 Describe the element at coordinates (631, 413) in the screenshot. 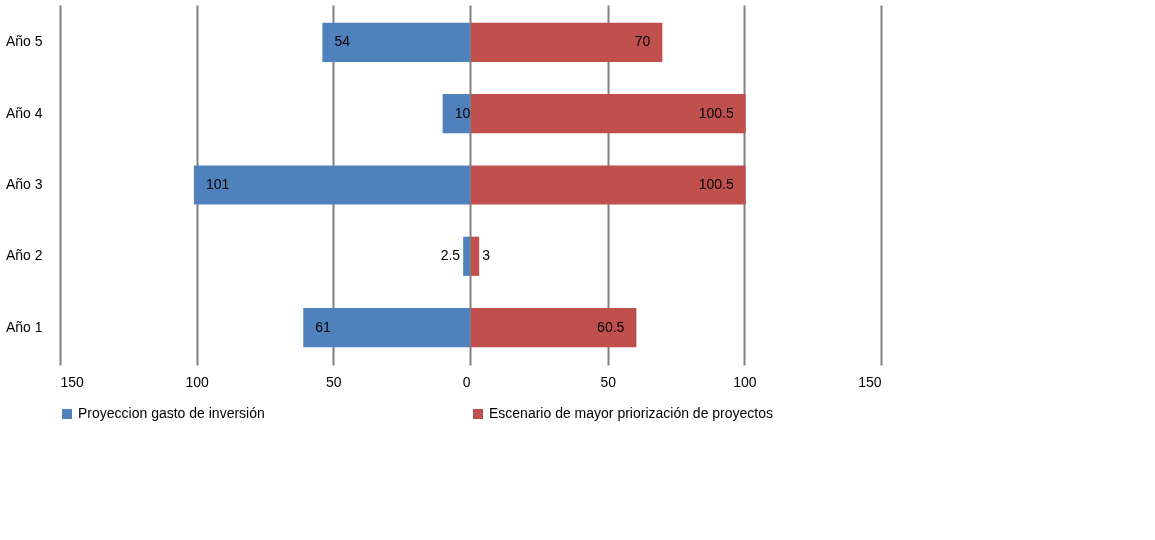

I see `legend-label: Escenario de mayor priorización de proyectos` at that location.